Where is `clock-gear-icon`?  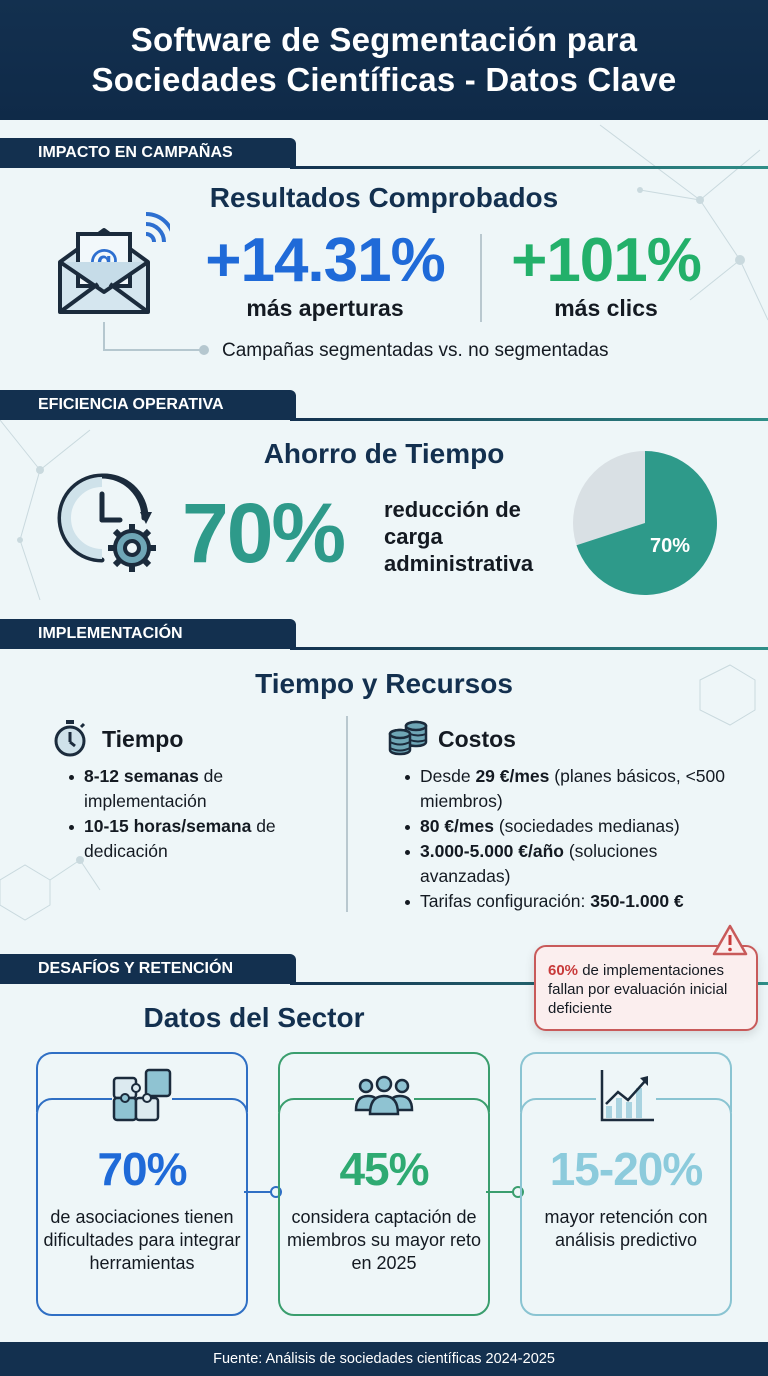
clock-gear-icon is located at coordinates (106, 522).